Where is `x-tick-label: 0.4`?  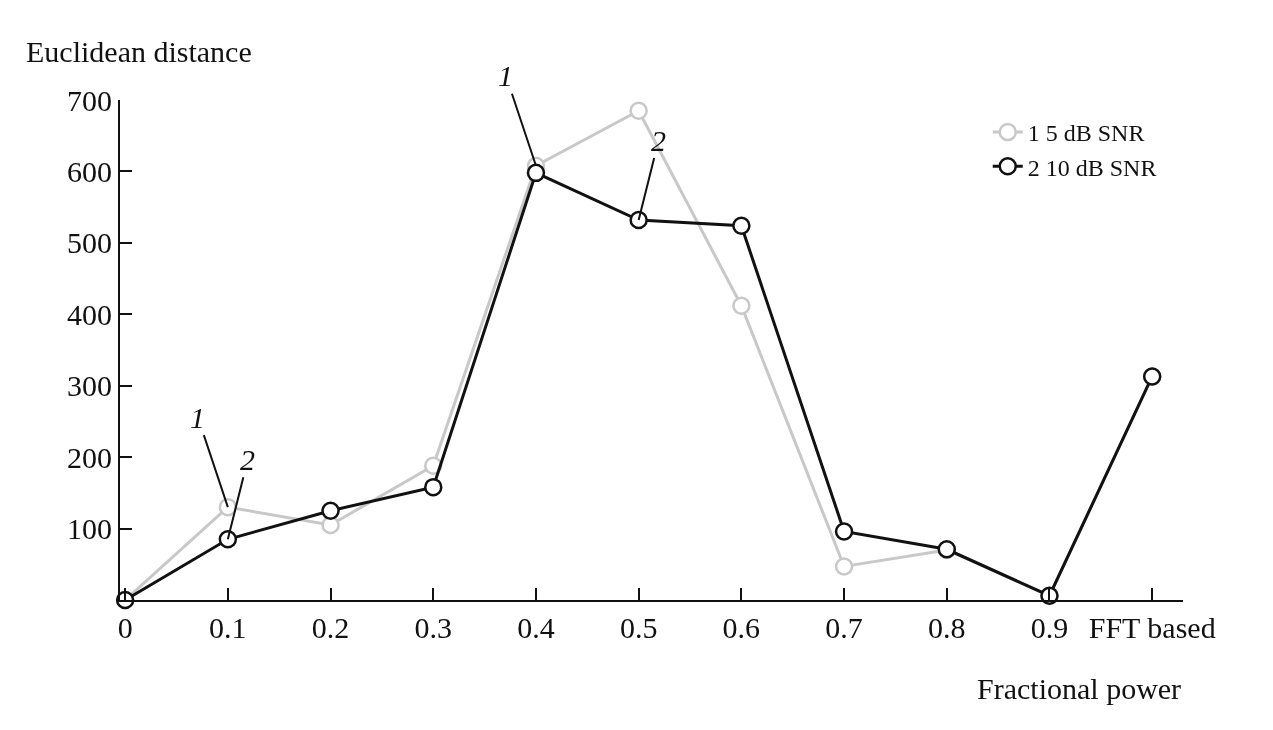 x-tick-label: 0.4 is located at coordinates (536, 627).